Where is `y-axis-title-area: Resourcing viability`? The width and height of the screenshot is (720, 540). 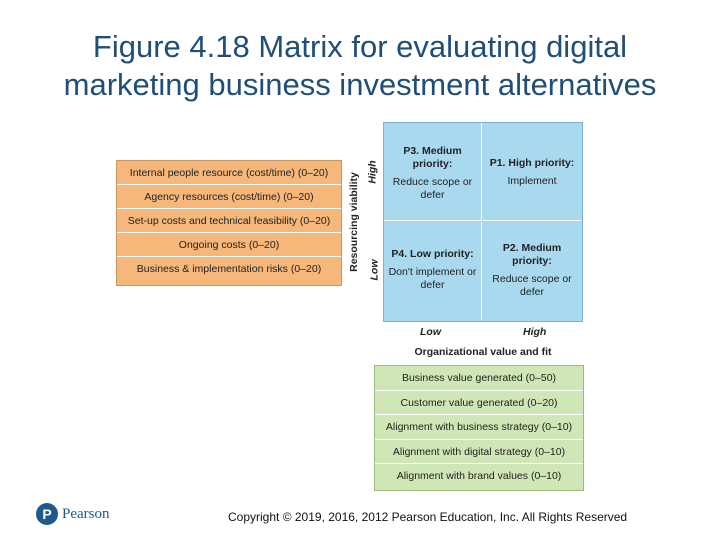 y-axis-title-area: Resourcing viability is located at coordinates (354, 222).